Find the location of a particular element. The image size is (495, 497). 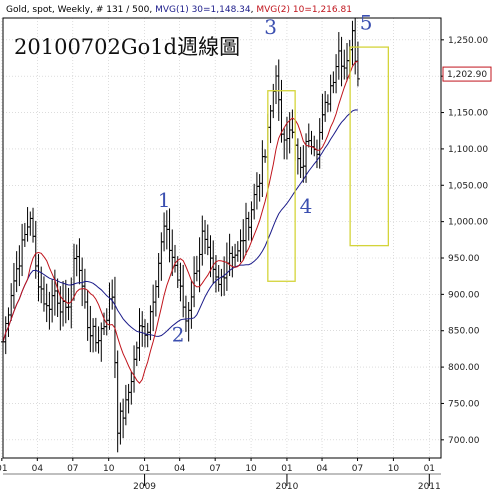

wave-label: 1 is located at coordinates (164, 200).